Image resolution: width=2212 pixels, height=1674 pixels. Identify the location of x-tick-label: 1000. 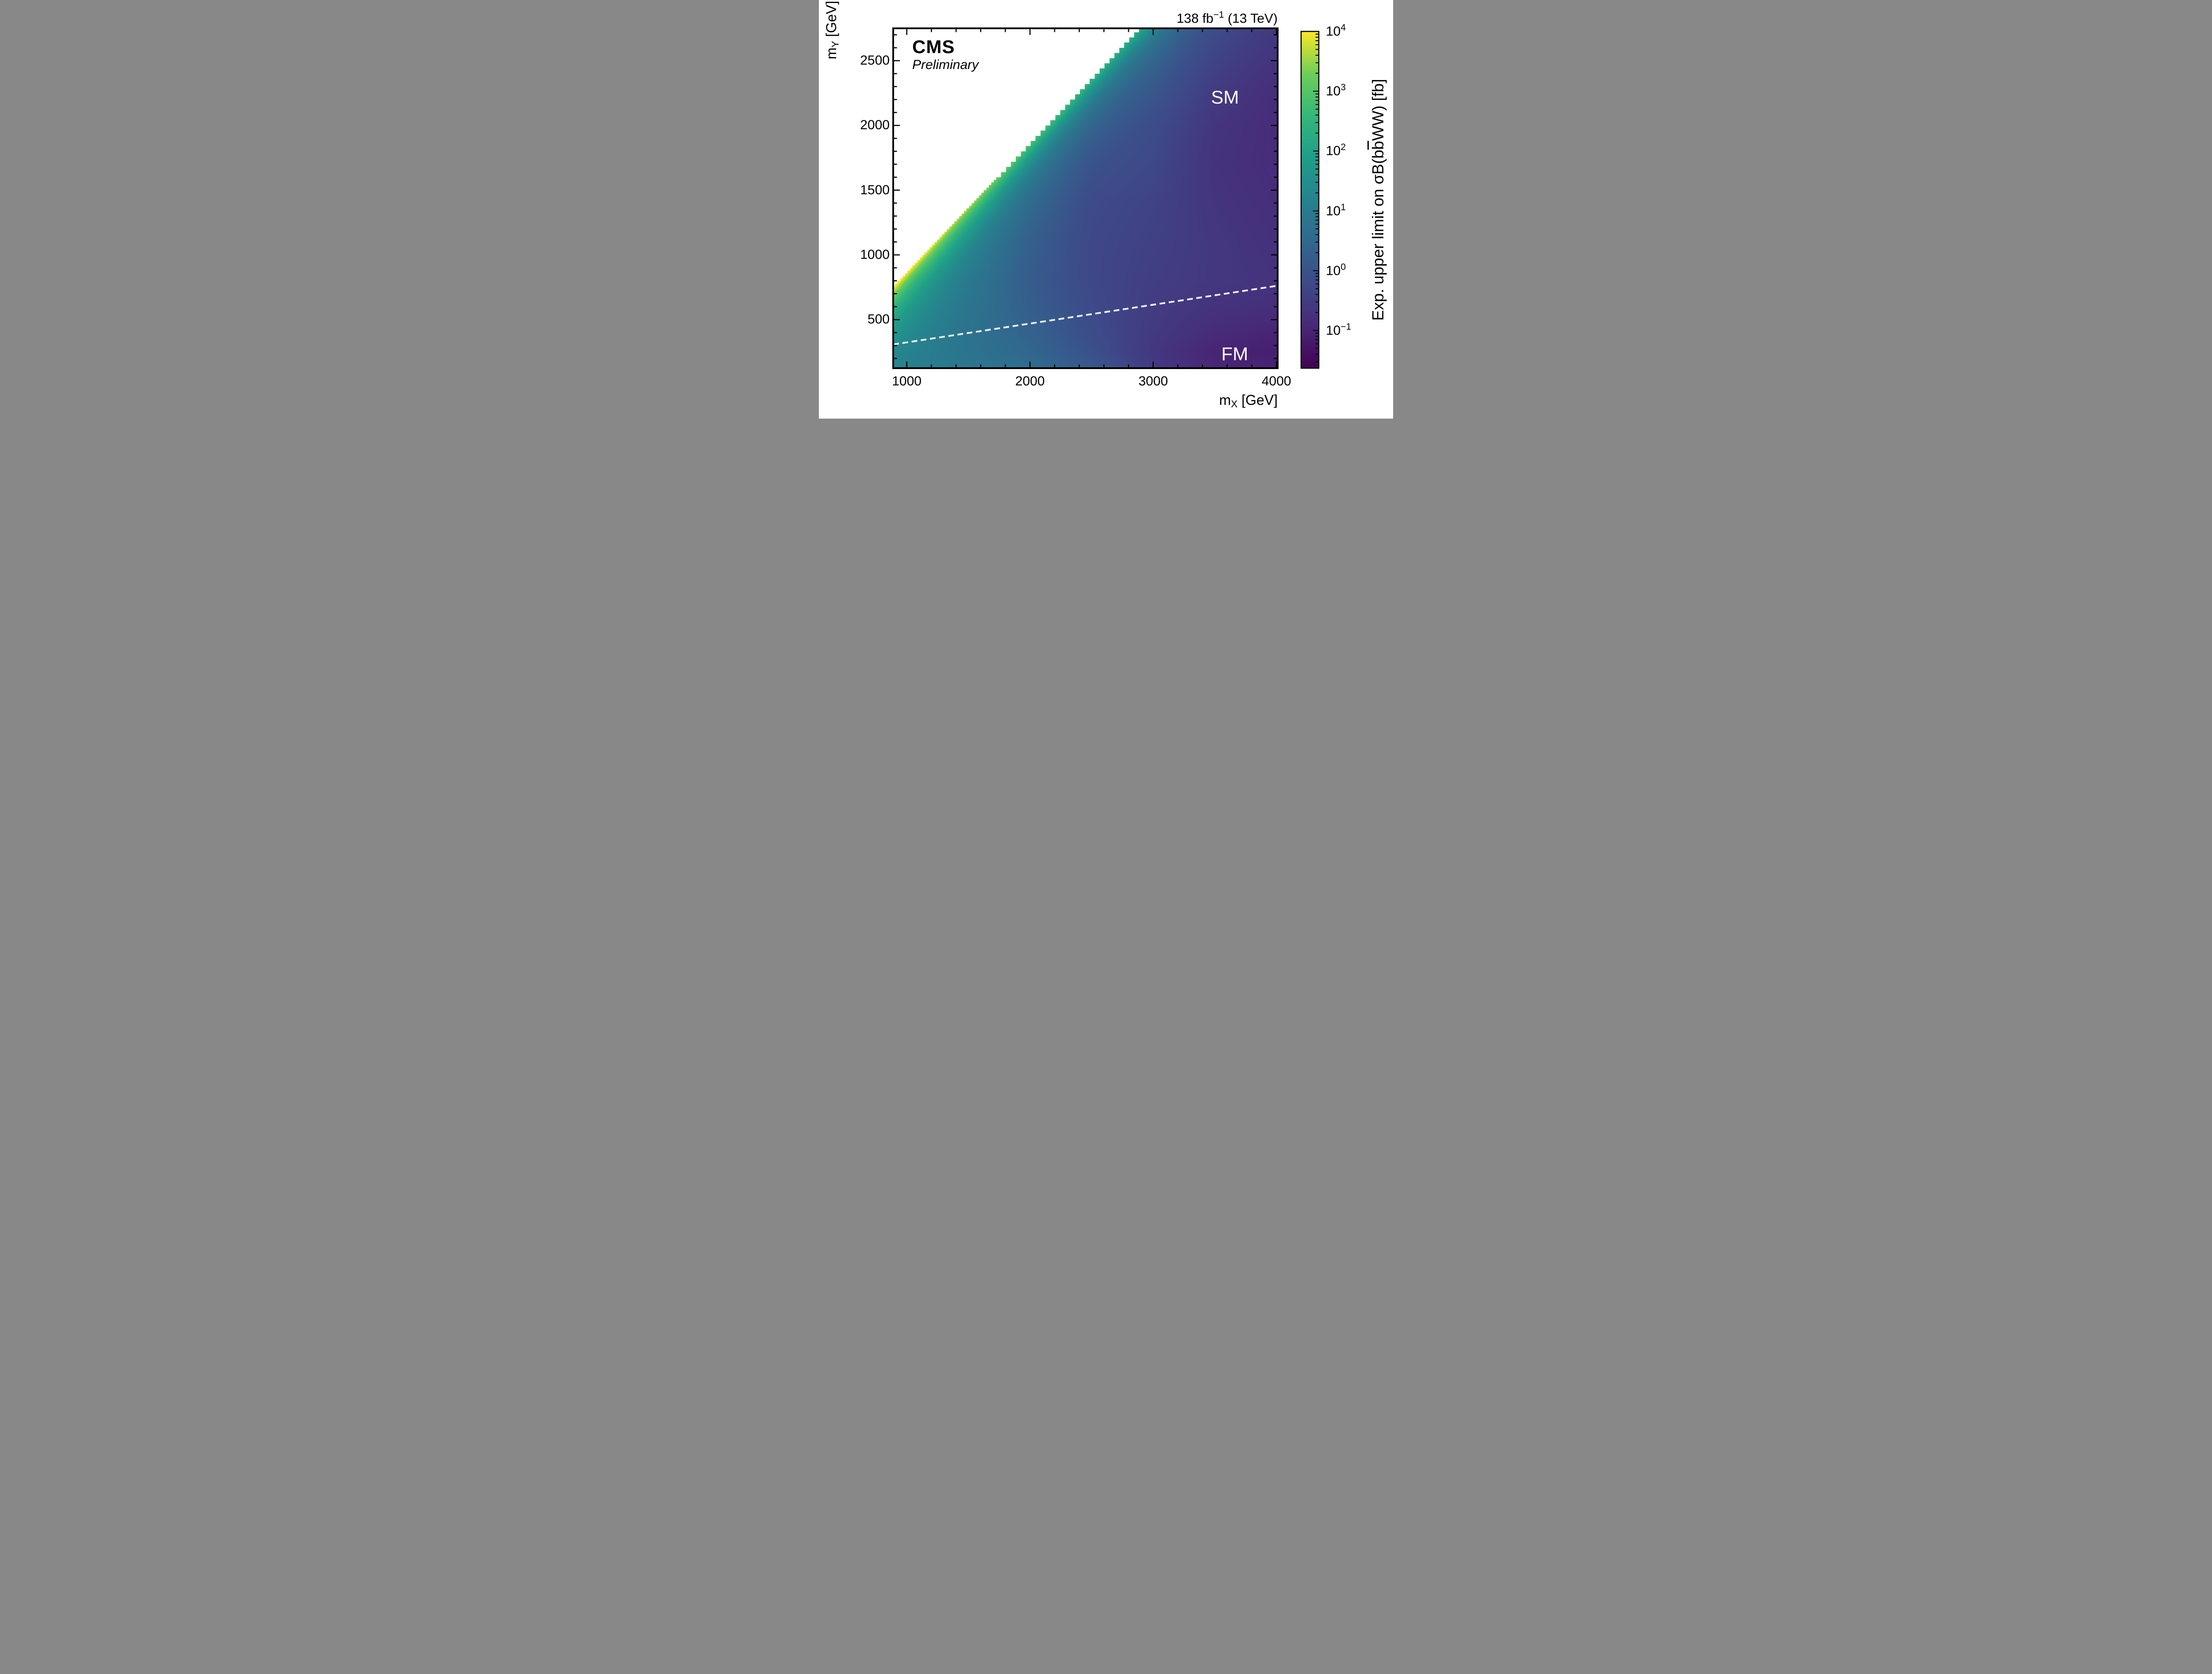
(907, 381).